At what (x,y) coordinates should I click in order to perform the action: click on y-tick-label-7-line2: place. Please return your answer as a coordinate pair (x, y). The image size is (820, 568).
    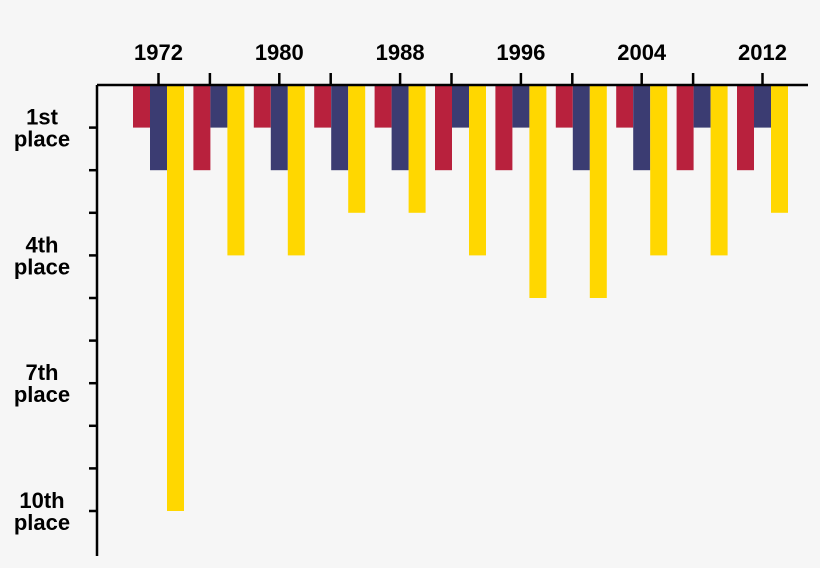
    Looking at the image, I should click on (42, 394).